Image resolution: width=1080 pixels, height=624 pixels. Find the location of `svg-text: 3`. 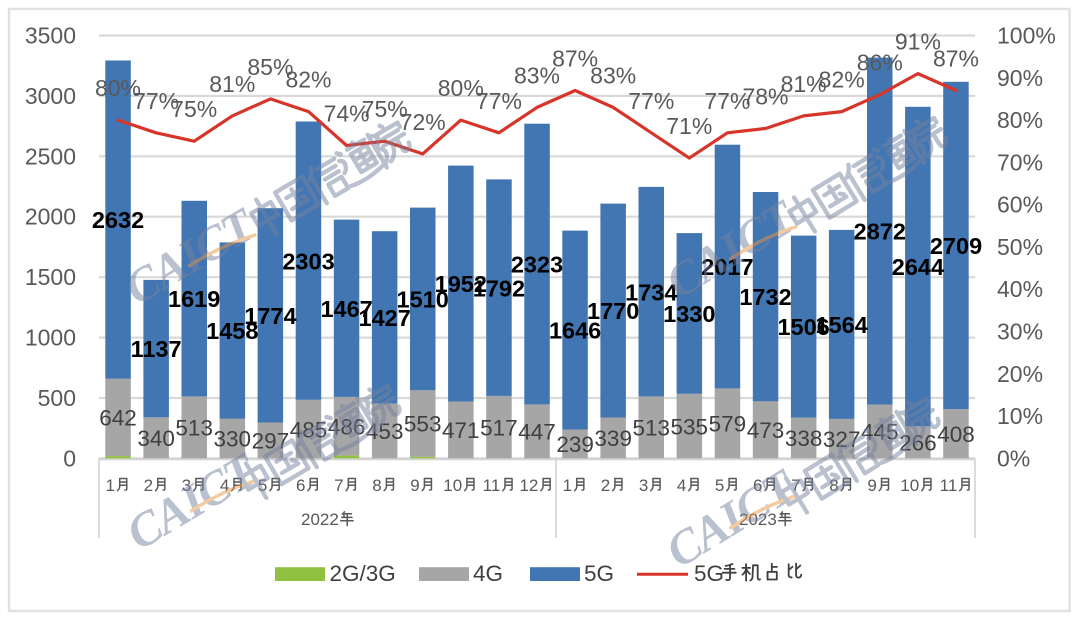

svg-text: 3 is located at coordinates (186, 485).